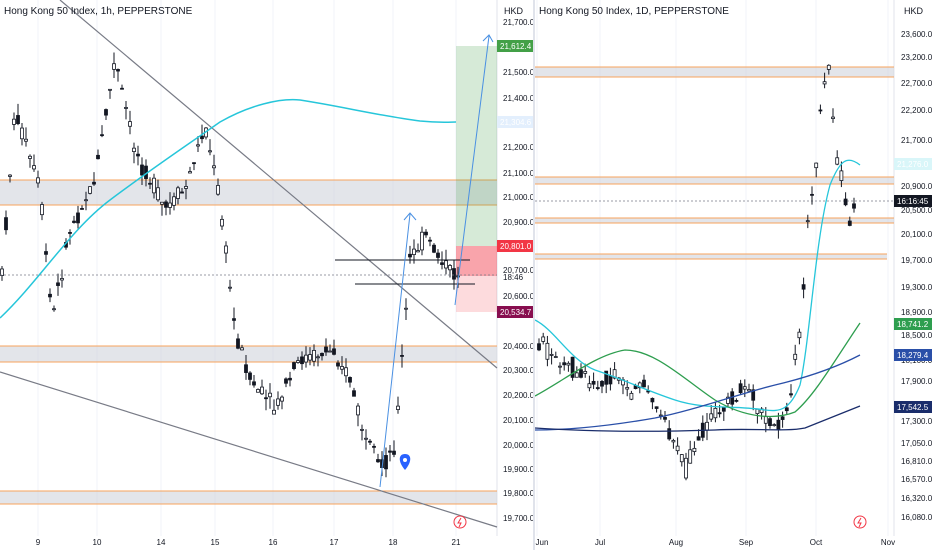  Describe the element at coordinates (395, 350) in the screenshot. I see `left-projection-line` at that location.